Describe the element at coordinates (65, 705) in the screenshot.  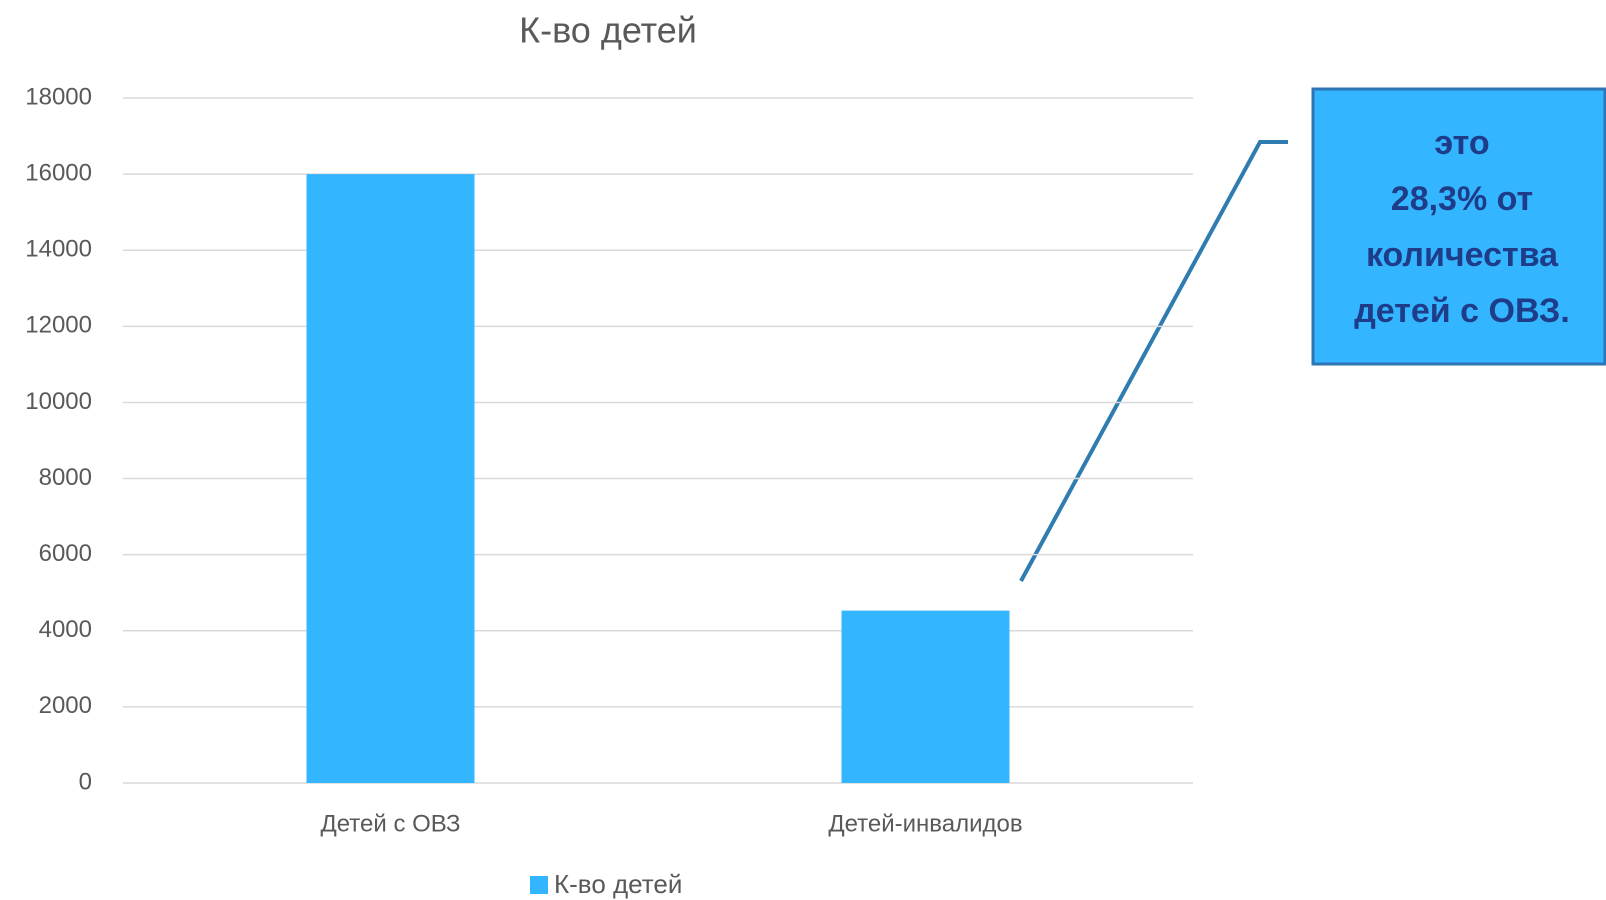
I see `y-tick-label: 2000` at that location.